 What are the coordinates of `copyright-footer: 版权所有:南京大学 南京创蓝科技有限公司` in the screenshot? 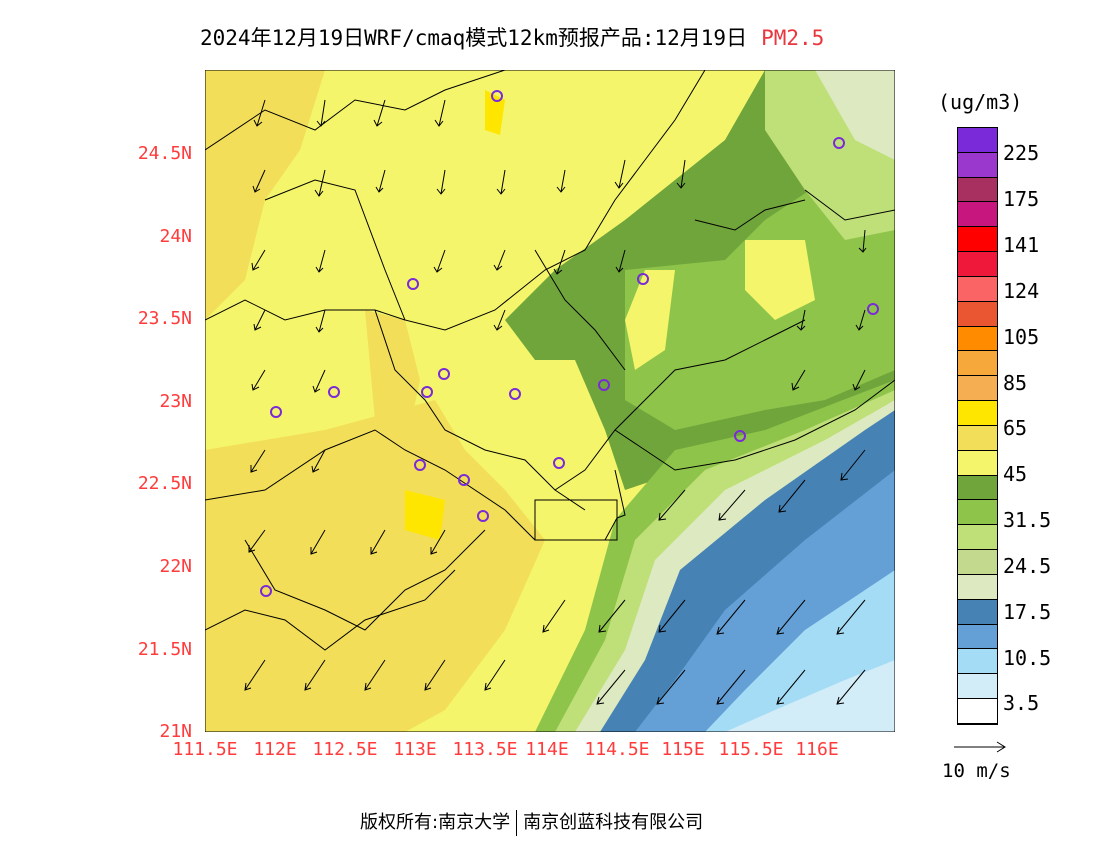 It's located at (531, 822).